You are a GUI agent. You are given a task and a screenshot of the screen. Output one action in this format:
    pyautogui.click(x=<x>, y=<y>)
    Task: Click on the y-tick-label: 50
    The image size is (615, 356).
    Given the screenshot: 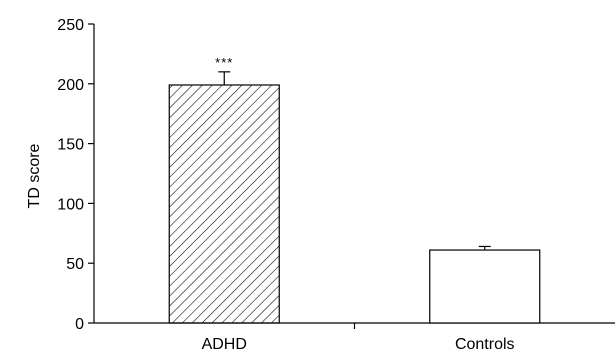 What is the action you would take?
    pyautogui.click(x=75, y=264)
    